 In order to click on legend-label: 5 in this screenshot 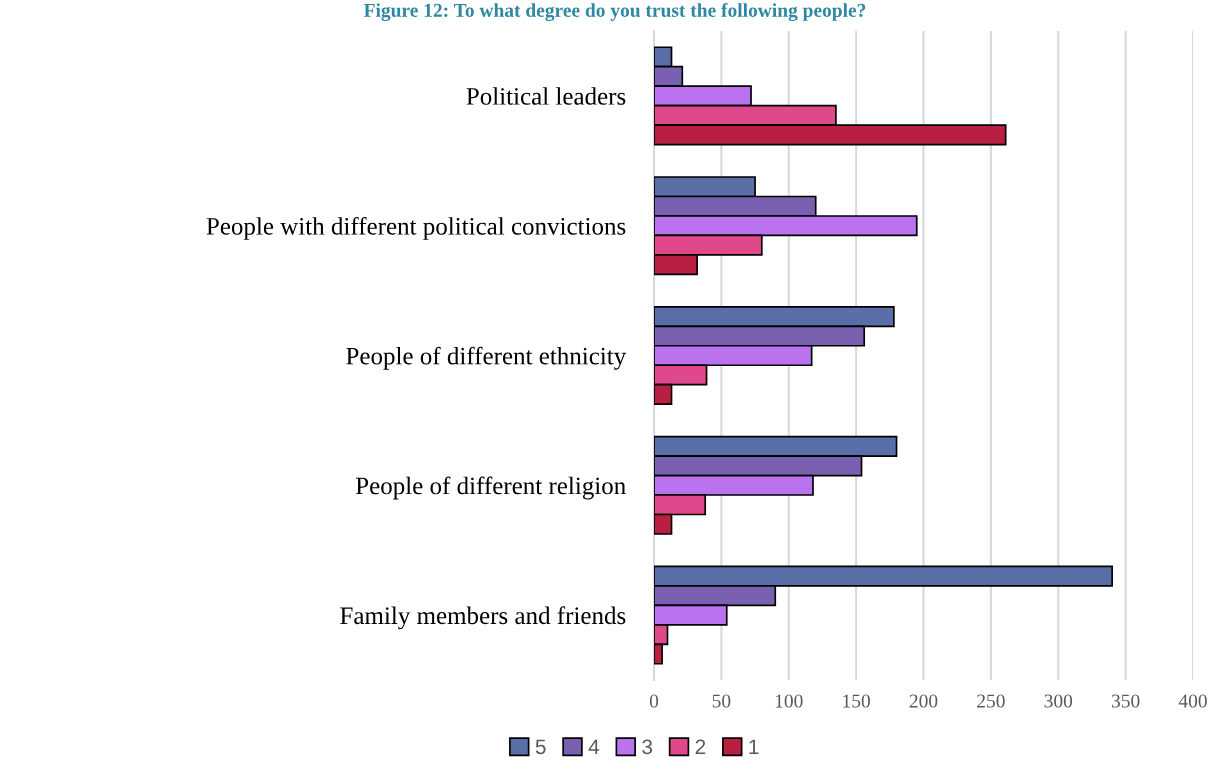, I will do `click(540, 747)`.